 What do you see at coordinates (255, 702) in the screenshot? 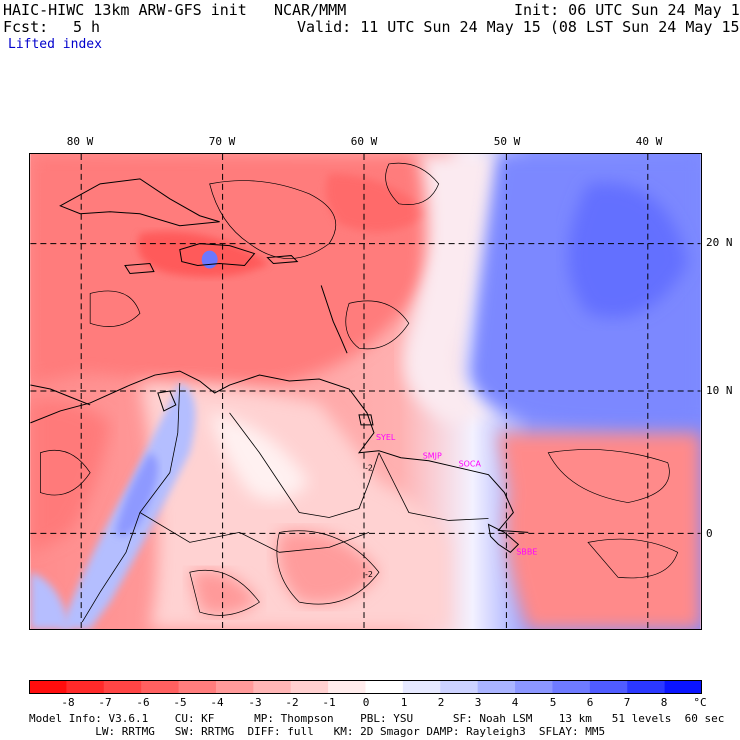
I see `colorbar-tick: -3` at bounding box center [255, 702].